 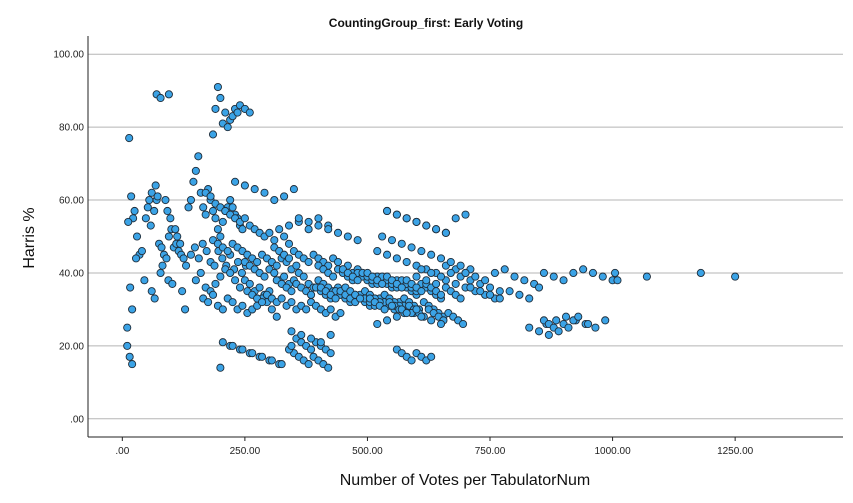 What do you see at coordinates (71, 128) in the screenshot?
I see `y-tick-label: 80.00` at bounding box center [71, 128].